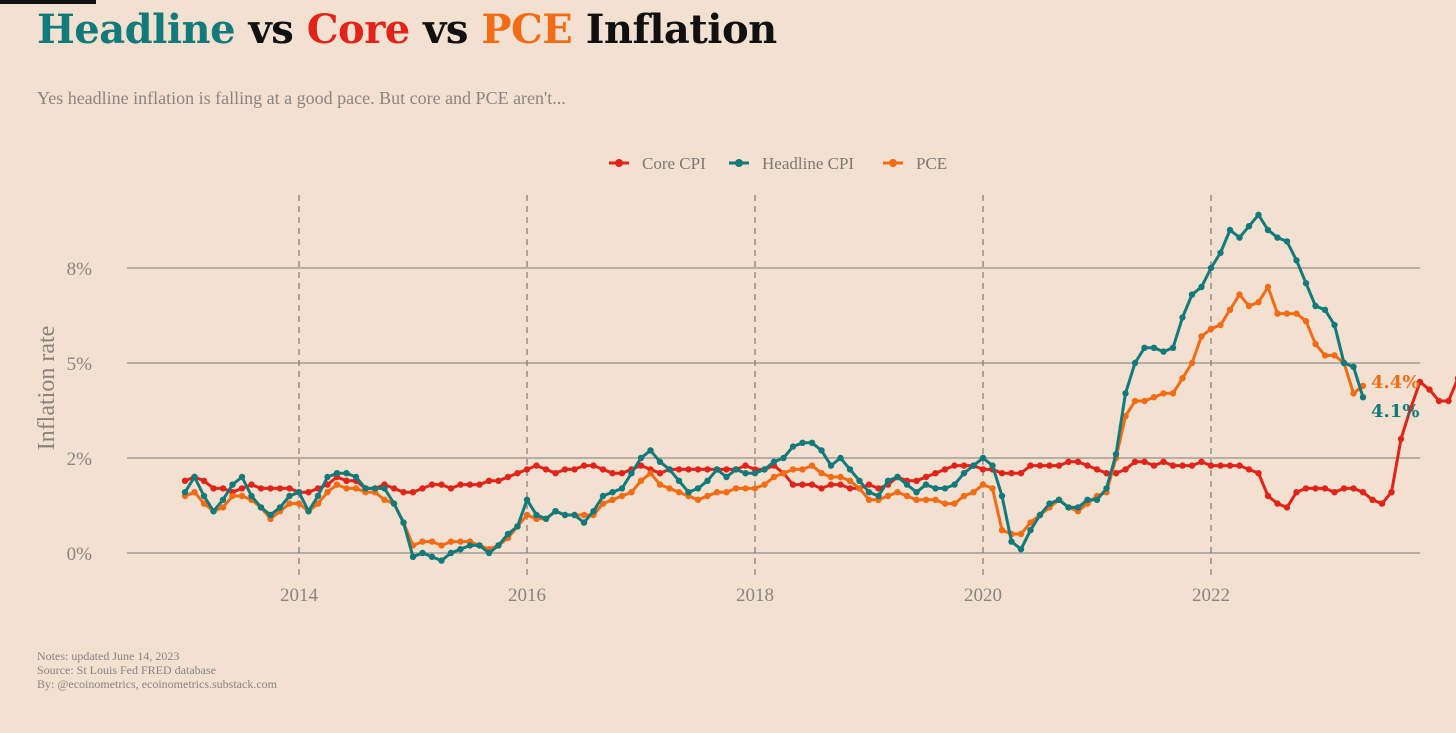 This screenshot has width=1456, height=733. What do you see at coordinates (1211, 595) in the screenshot?
I see `x-tick-label: 2022` at bounding box center [1211, 595].